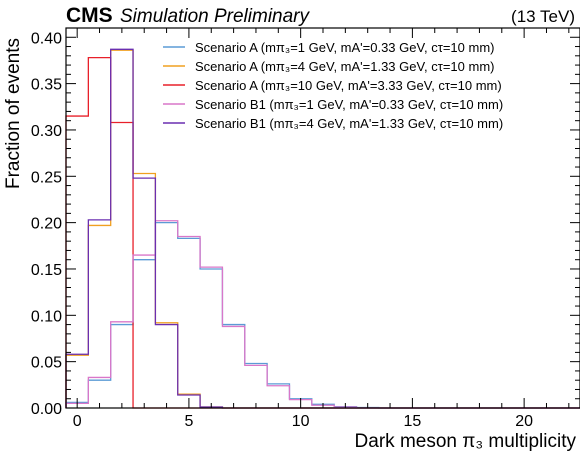 Image resolution: width=580 pixels, height=455 pixels. What do you see at coordinates (412, 421) in the screenshot?
I see `x-tick-label: 15` at bounding box center [412, 421].